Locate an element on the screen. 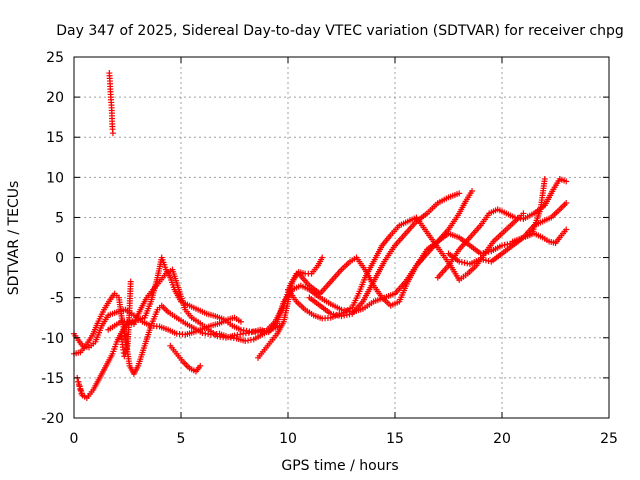 The height and width of the screenshot is (480, 640). y-tick-label: 15 is located at coordinates (55, 138).